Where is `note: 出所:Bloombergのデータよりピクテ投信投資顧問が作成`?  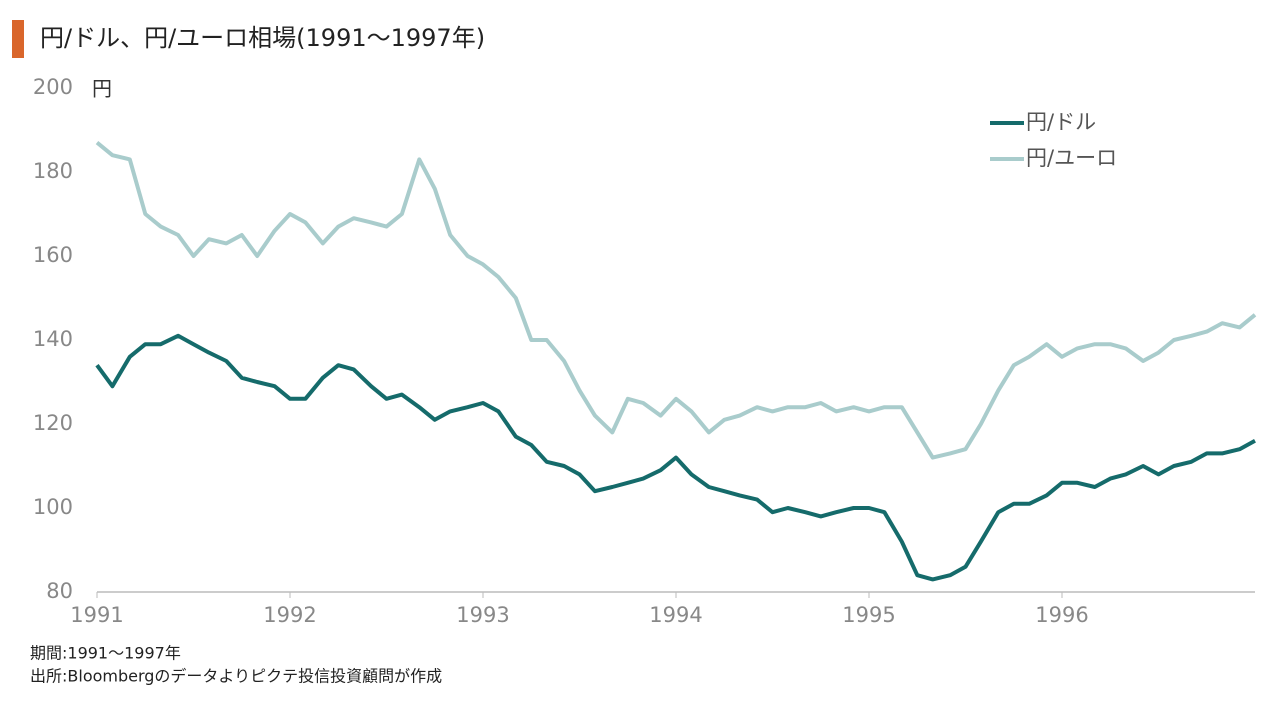 note: 出所:Bloombergのデータよりピクテ投信投資顧問が作成 is located at coordinates (236, 676).